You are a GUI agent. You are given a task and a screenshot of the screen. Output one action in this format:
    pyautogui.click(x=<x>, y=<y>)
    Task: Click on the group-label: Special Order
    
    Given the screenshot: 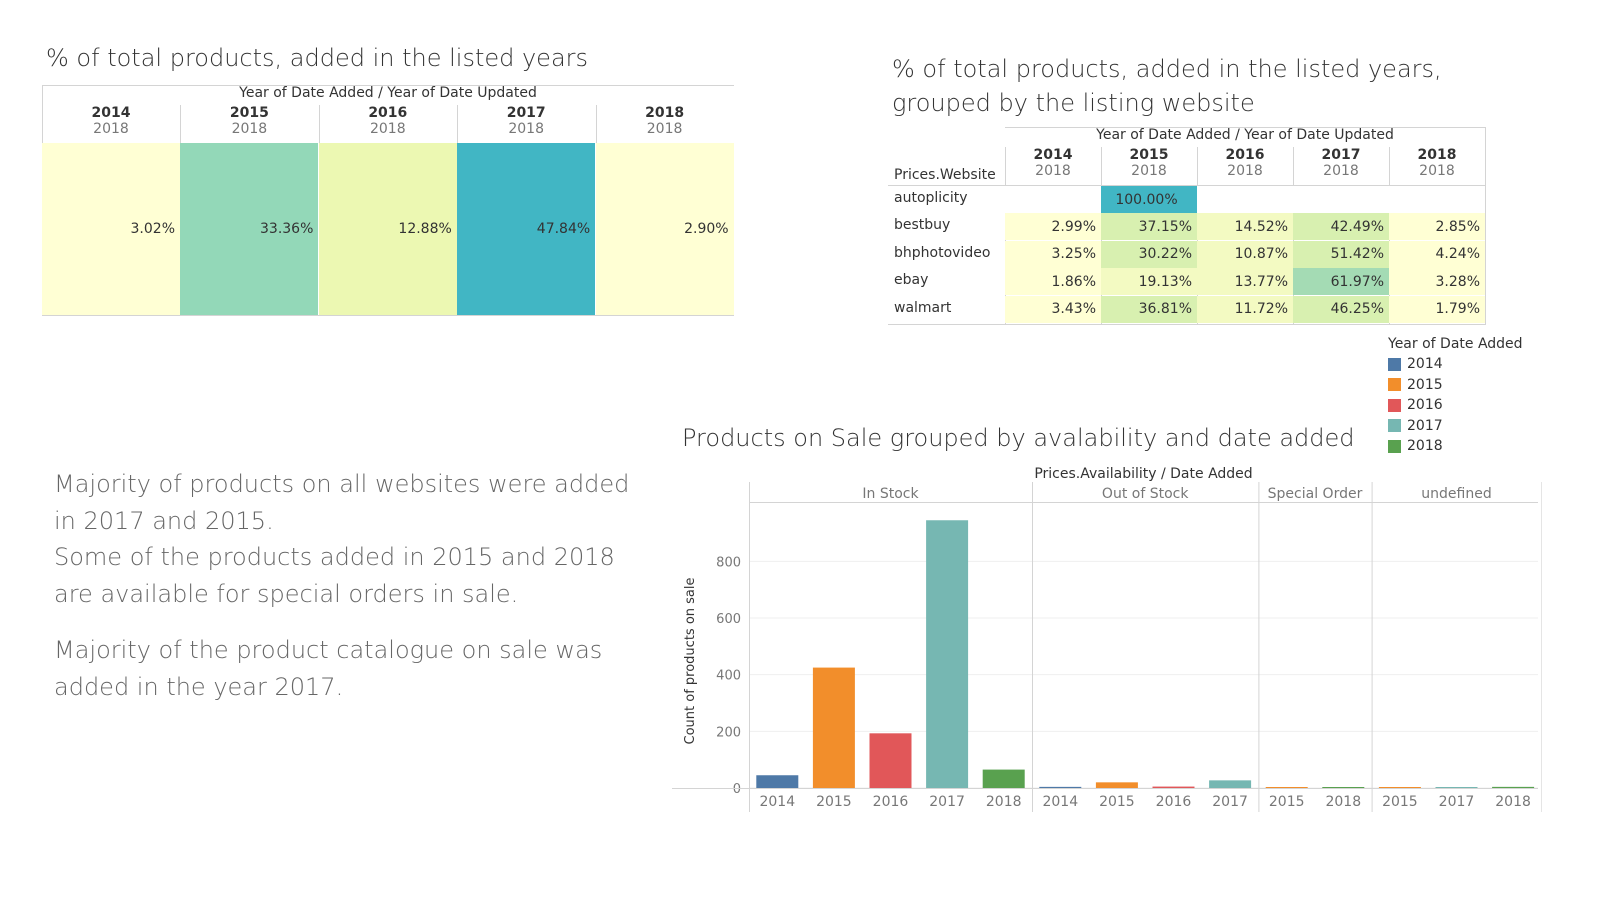 What is the action you would take?
    pyautogui.click(x=1315, y=494)
    